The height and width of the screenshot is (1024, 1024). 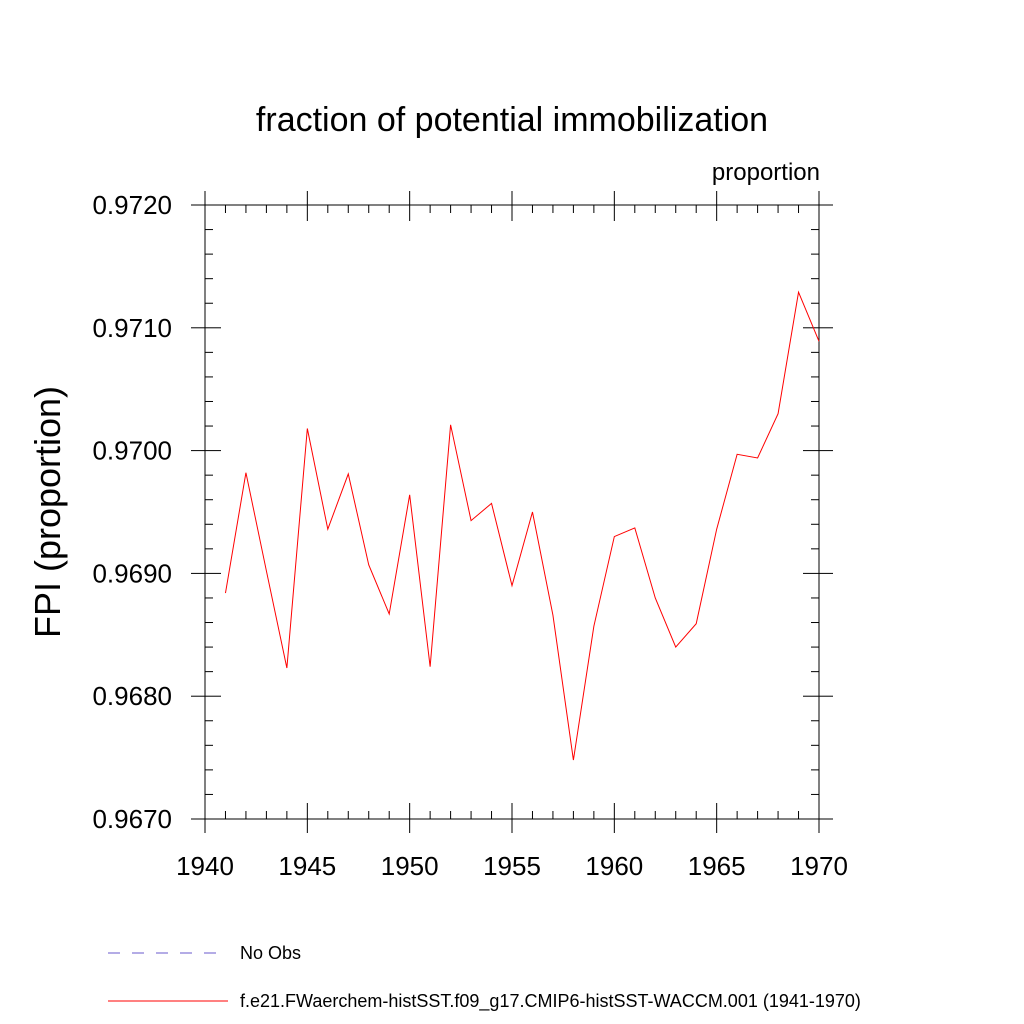 I want to click on x-tick-label: 1950, so click(x=410, y=866).